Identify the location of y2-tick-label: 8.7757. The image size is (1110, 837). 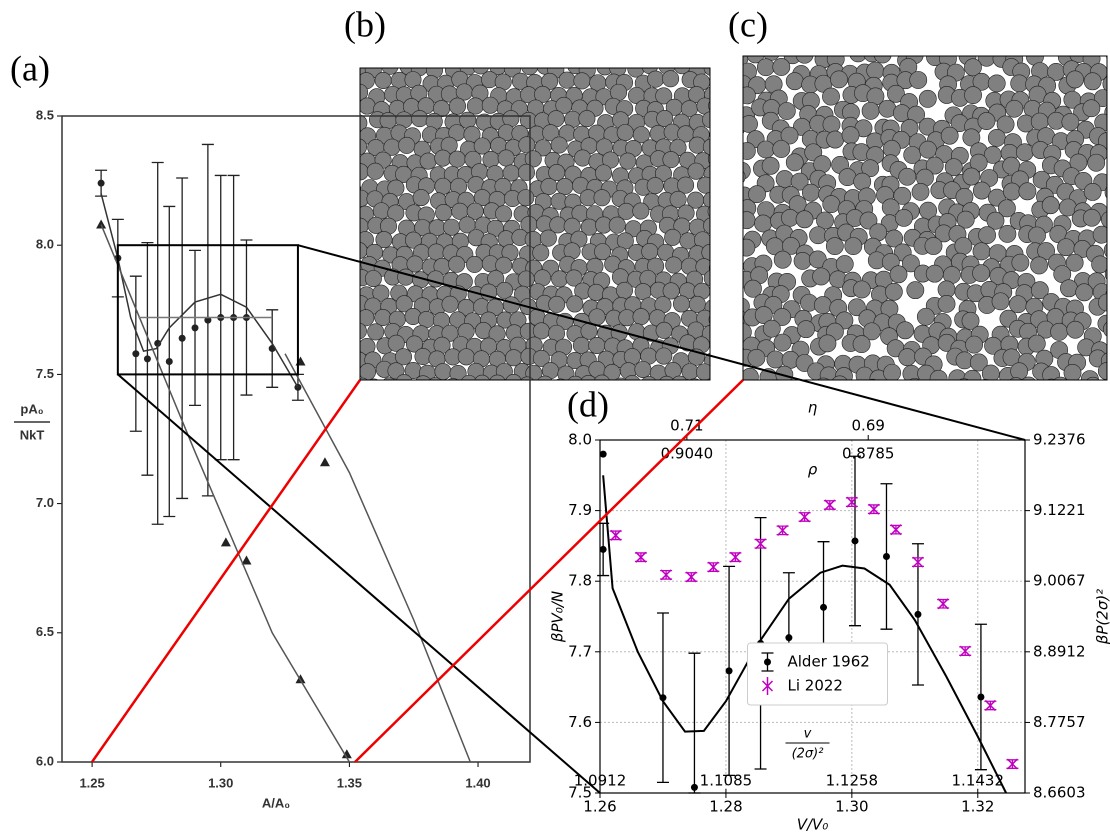
(1059, 722).